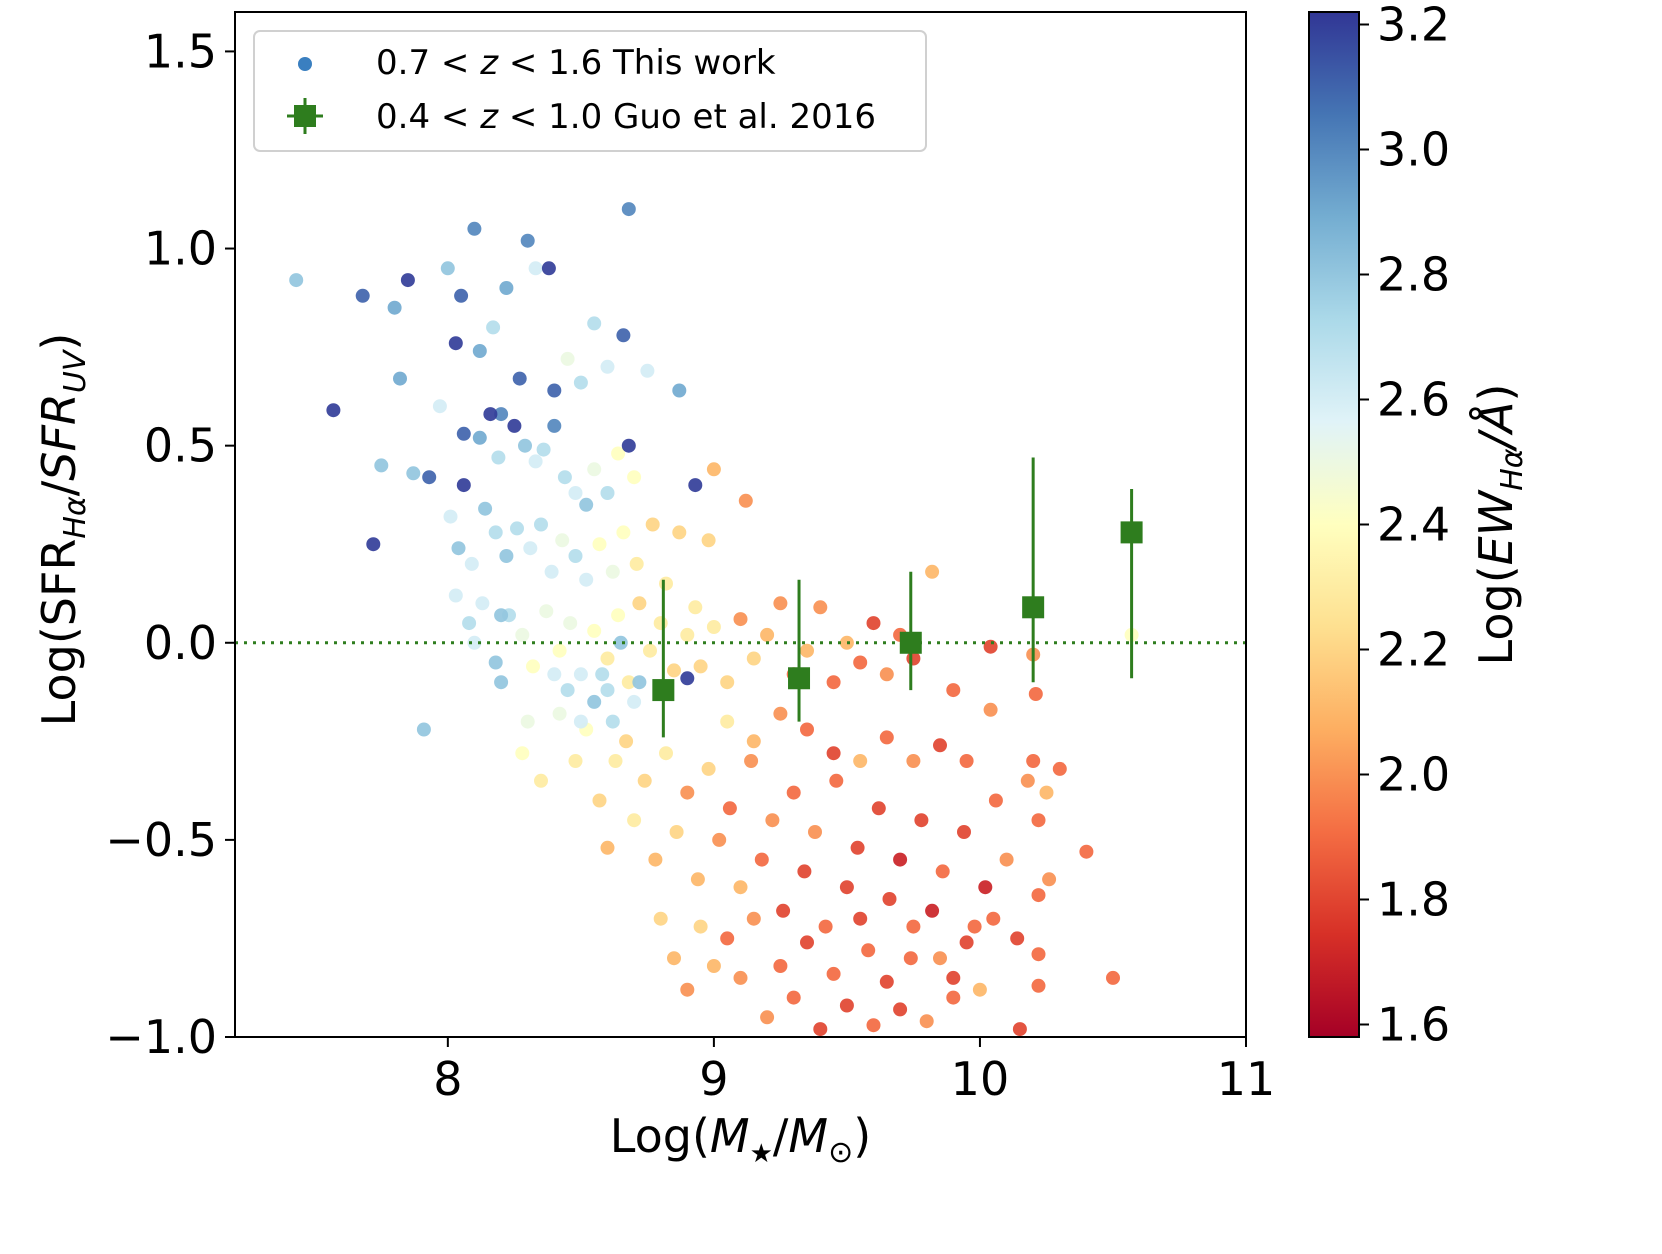 Image resolution: width=1662 pixels, height=1254 pixels. Describe the element at coordinates (59, 488) in the screenshot. I see `y-axis-label-slash: /` at that location.